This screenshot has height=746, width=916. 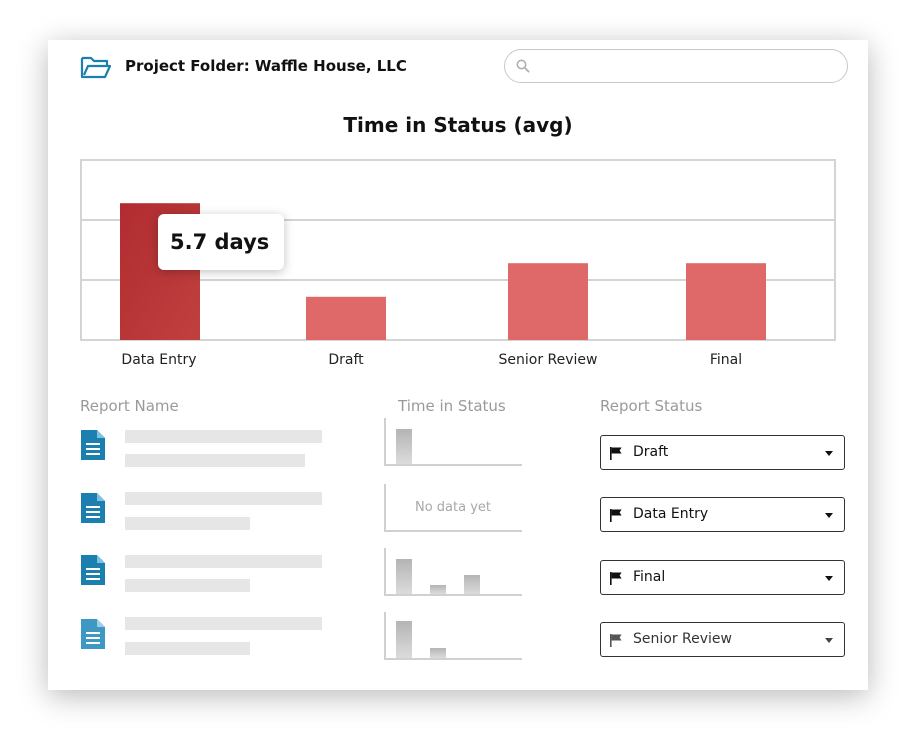 I want to click on bar-senior-review, so click(x=548, y=301).